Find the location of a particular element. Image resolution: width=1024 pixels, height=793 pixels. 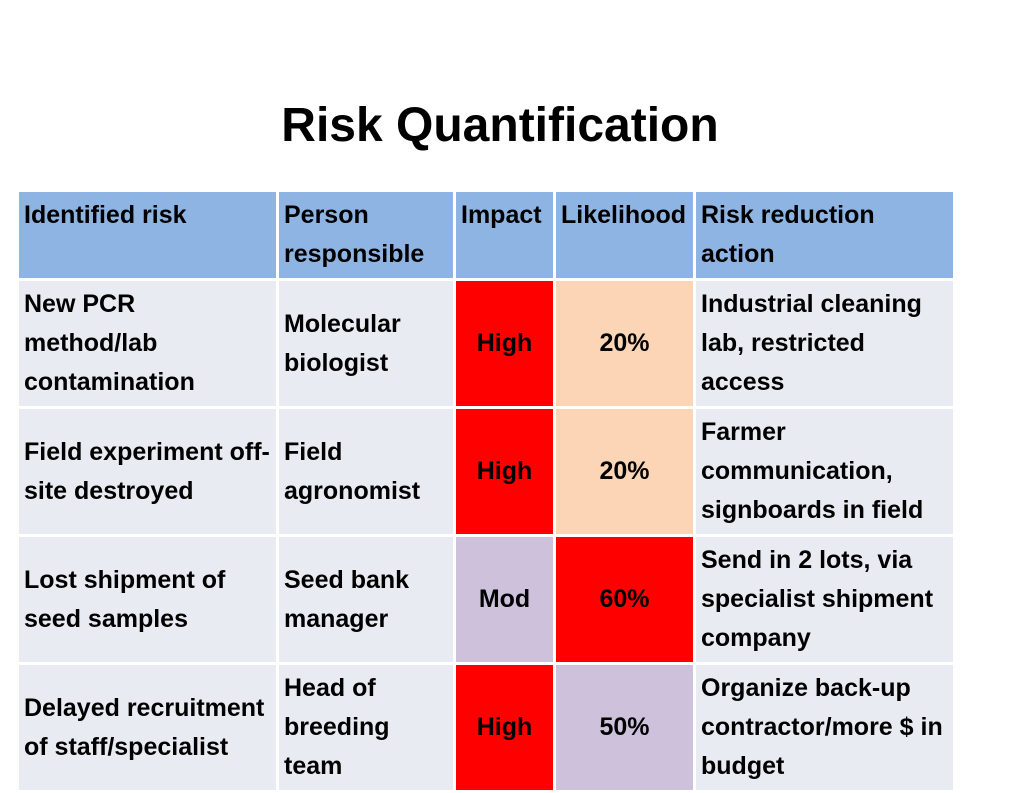

person-cell: Head of breeding team is located at coordinates (366, 727).